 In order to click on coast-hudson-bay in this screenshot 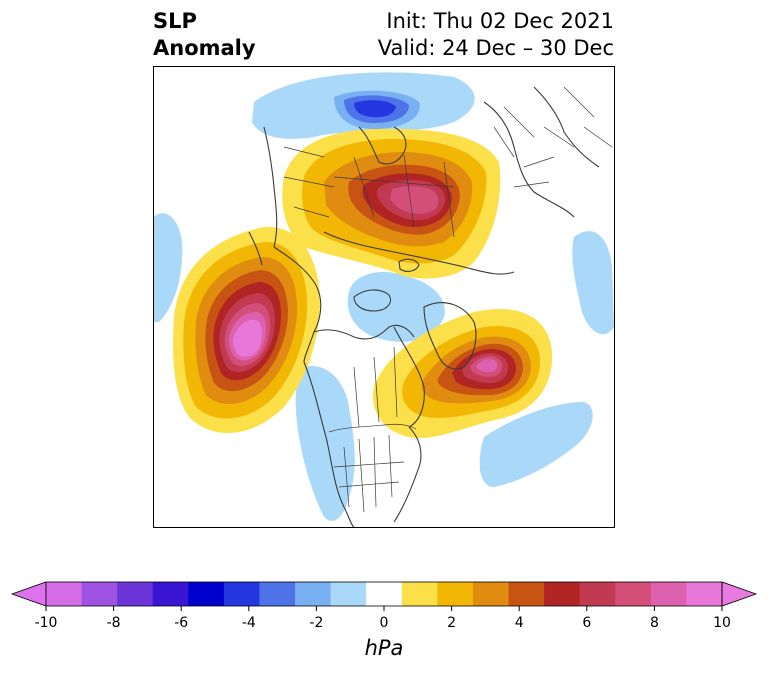, I will do `click(409, 377)`.